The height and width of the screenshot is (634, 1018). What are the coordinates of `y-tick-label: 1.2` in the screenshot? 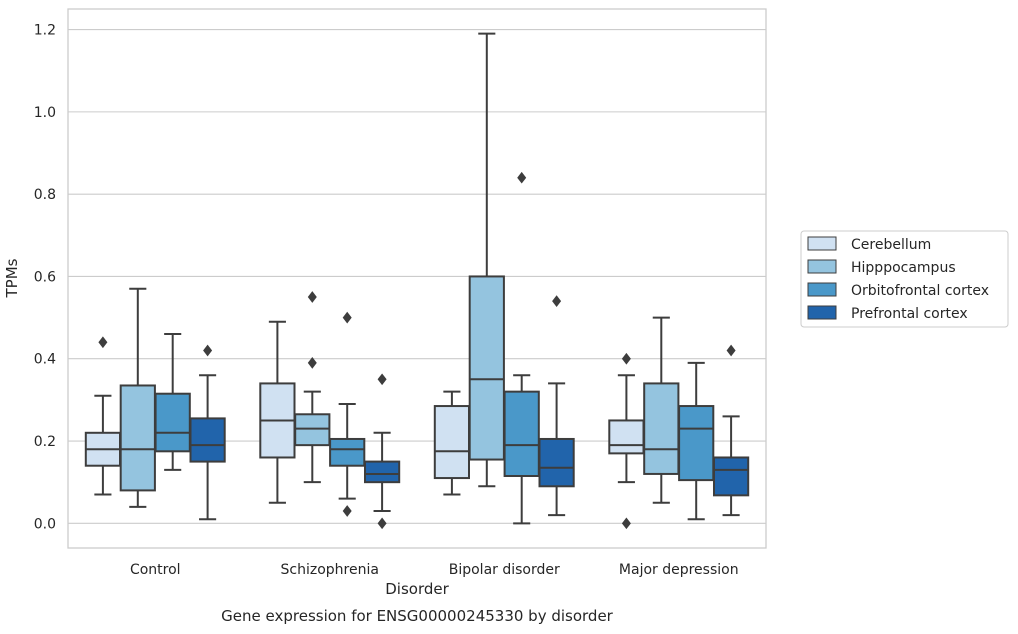 It's located at (45, 31).